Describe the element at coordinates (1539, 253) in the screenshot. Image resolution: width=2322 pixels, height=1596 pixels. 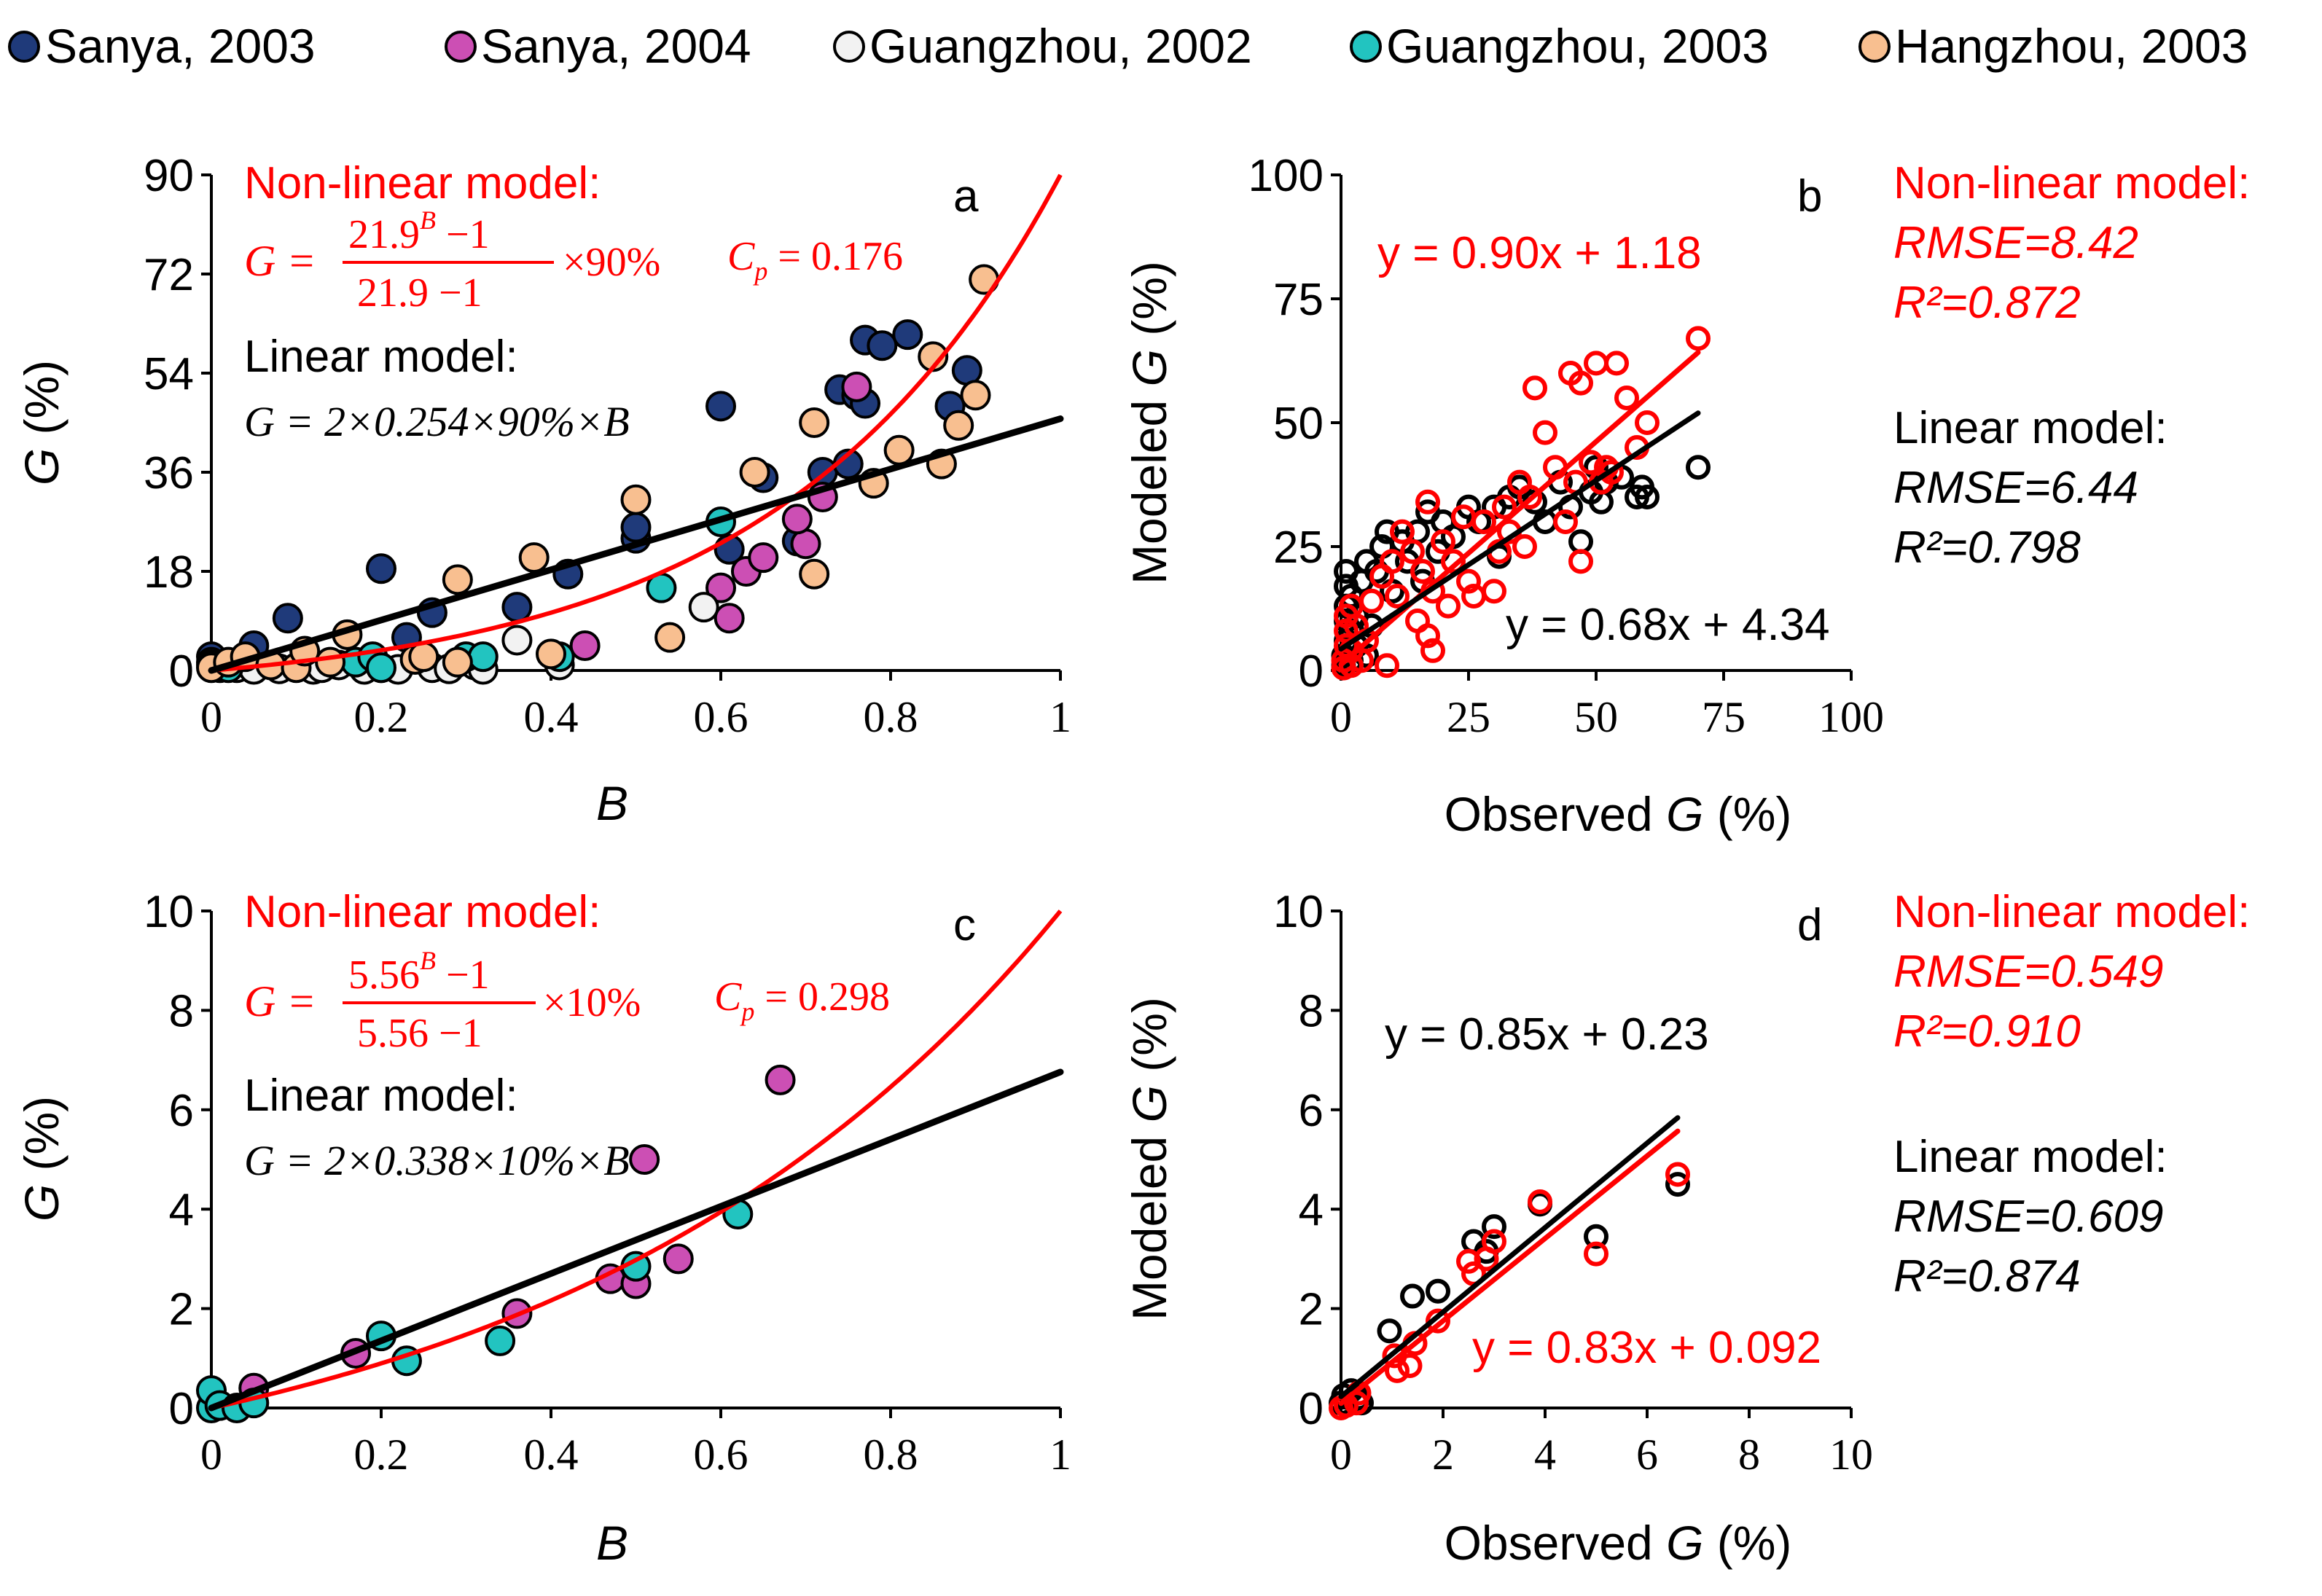
I see `red-fit-equation-b: y = 0.90x + 1.18` at that location.